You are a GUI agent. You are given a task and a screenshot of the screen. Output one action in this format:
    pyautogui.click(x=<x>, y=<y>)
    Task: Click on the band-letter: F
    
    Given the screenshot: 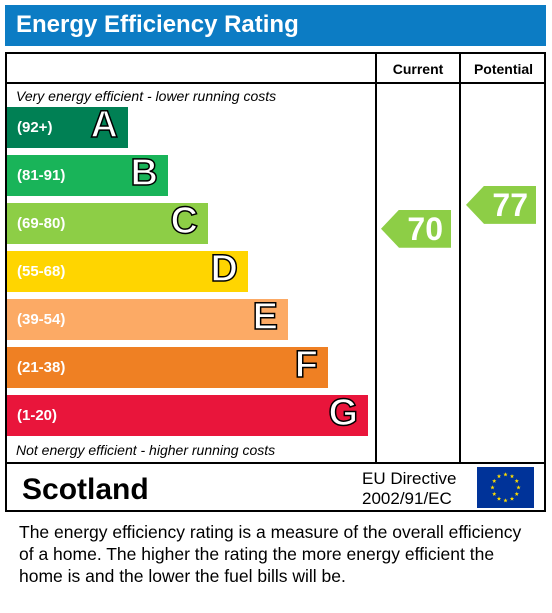 What is the action you would take?
    pyautogui.click(x=306, y=365)
    